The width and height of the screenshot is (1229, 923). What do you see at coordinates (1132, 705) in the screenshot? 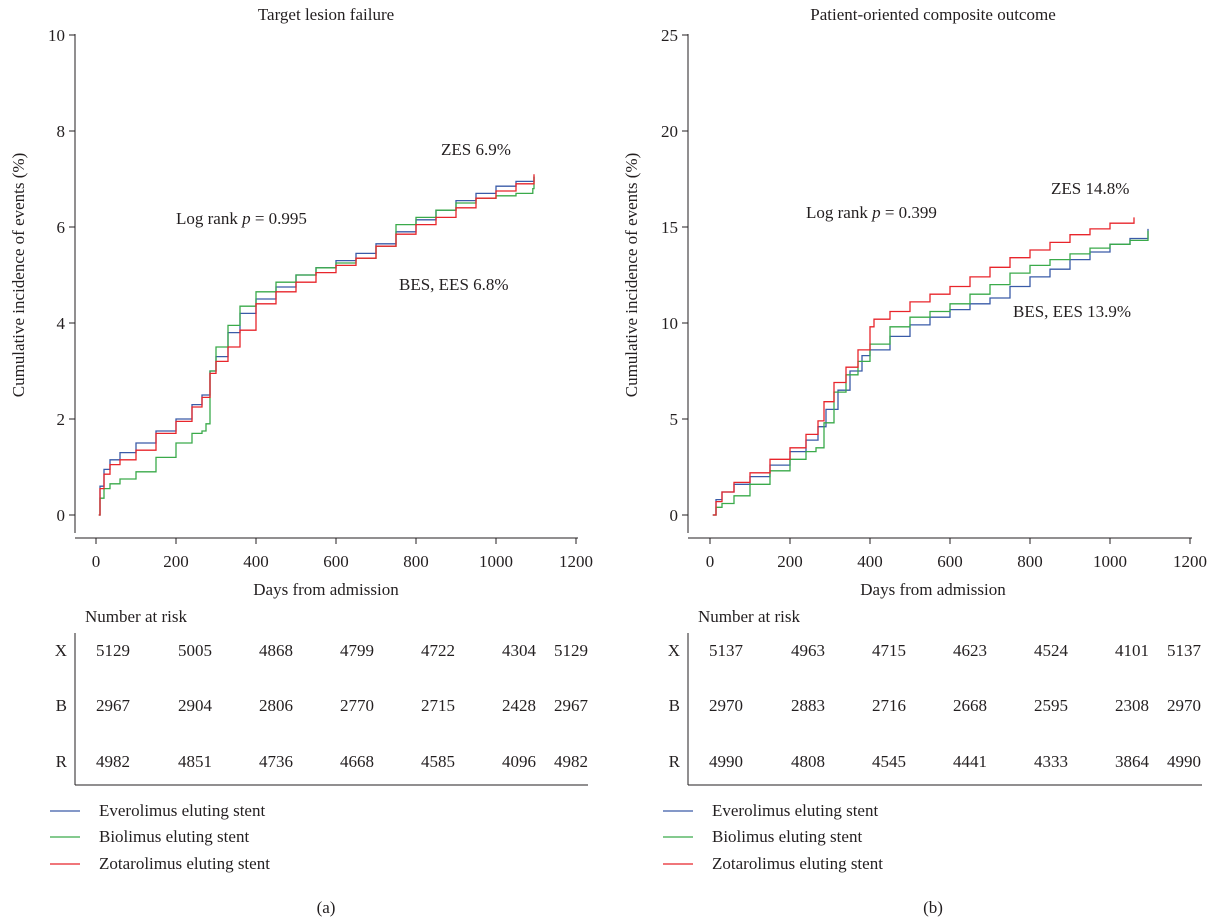
I see `risk-cell: 2308` at bounding box center [1132, 705].